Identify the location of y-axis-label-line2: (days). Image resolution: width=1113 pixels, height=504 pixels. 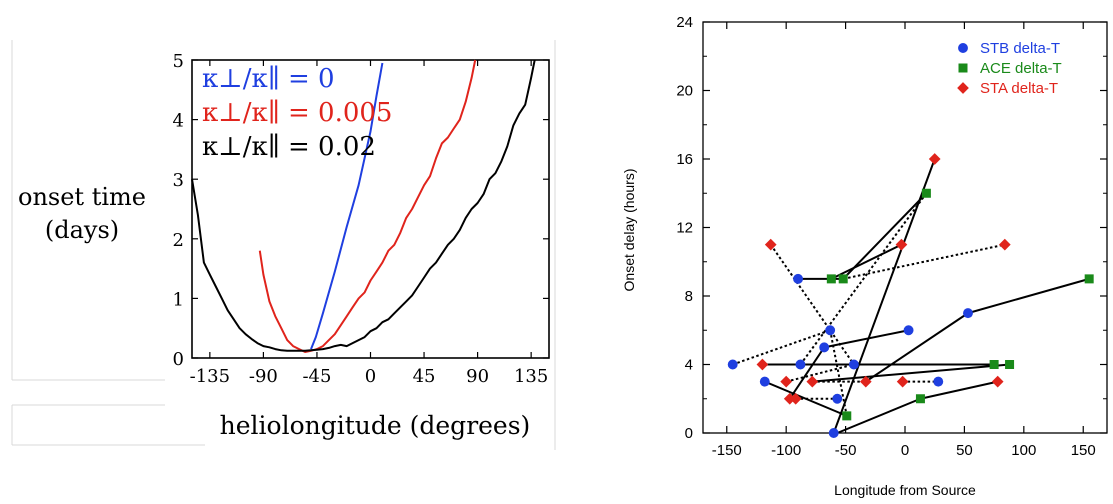
(82, 230).